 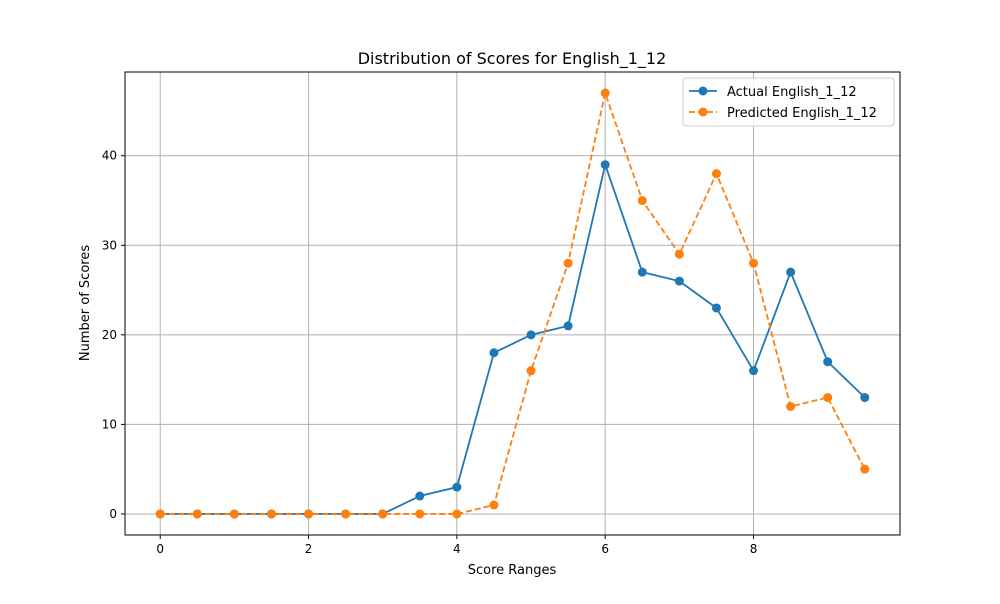 What do you see at coordinates (792, 92) in the screenshot?
I see `legend-label: Actual English_1_12` at bounding box center [792, 92].